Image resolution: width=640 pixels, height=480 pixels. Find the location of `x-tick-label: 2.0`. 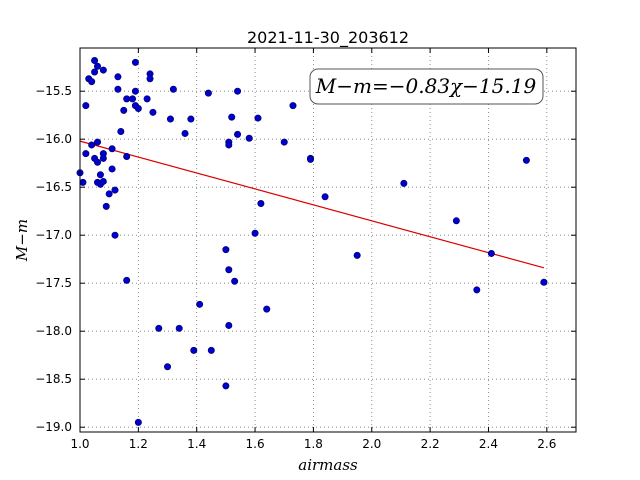

x-tick-label: 2.0 is located at coordinates (371, 444).